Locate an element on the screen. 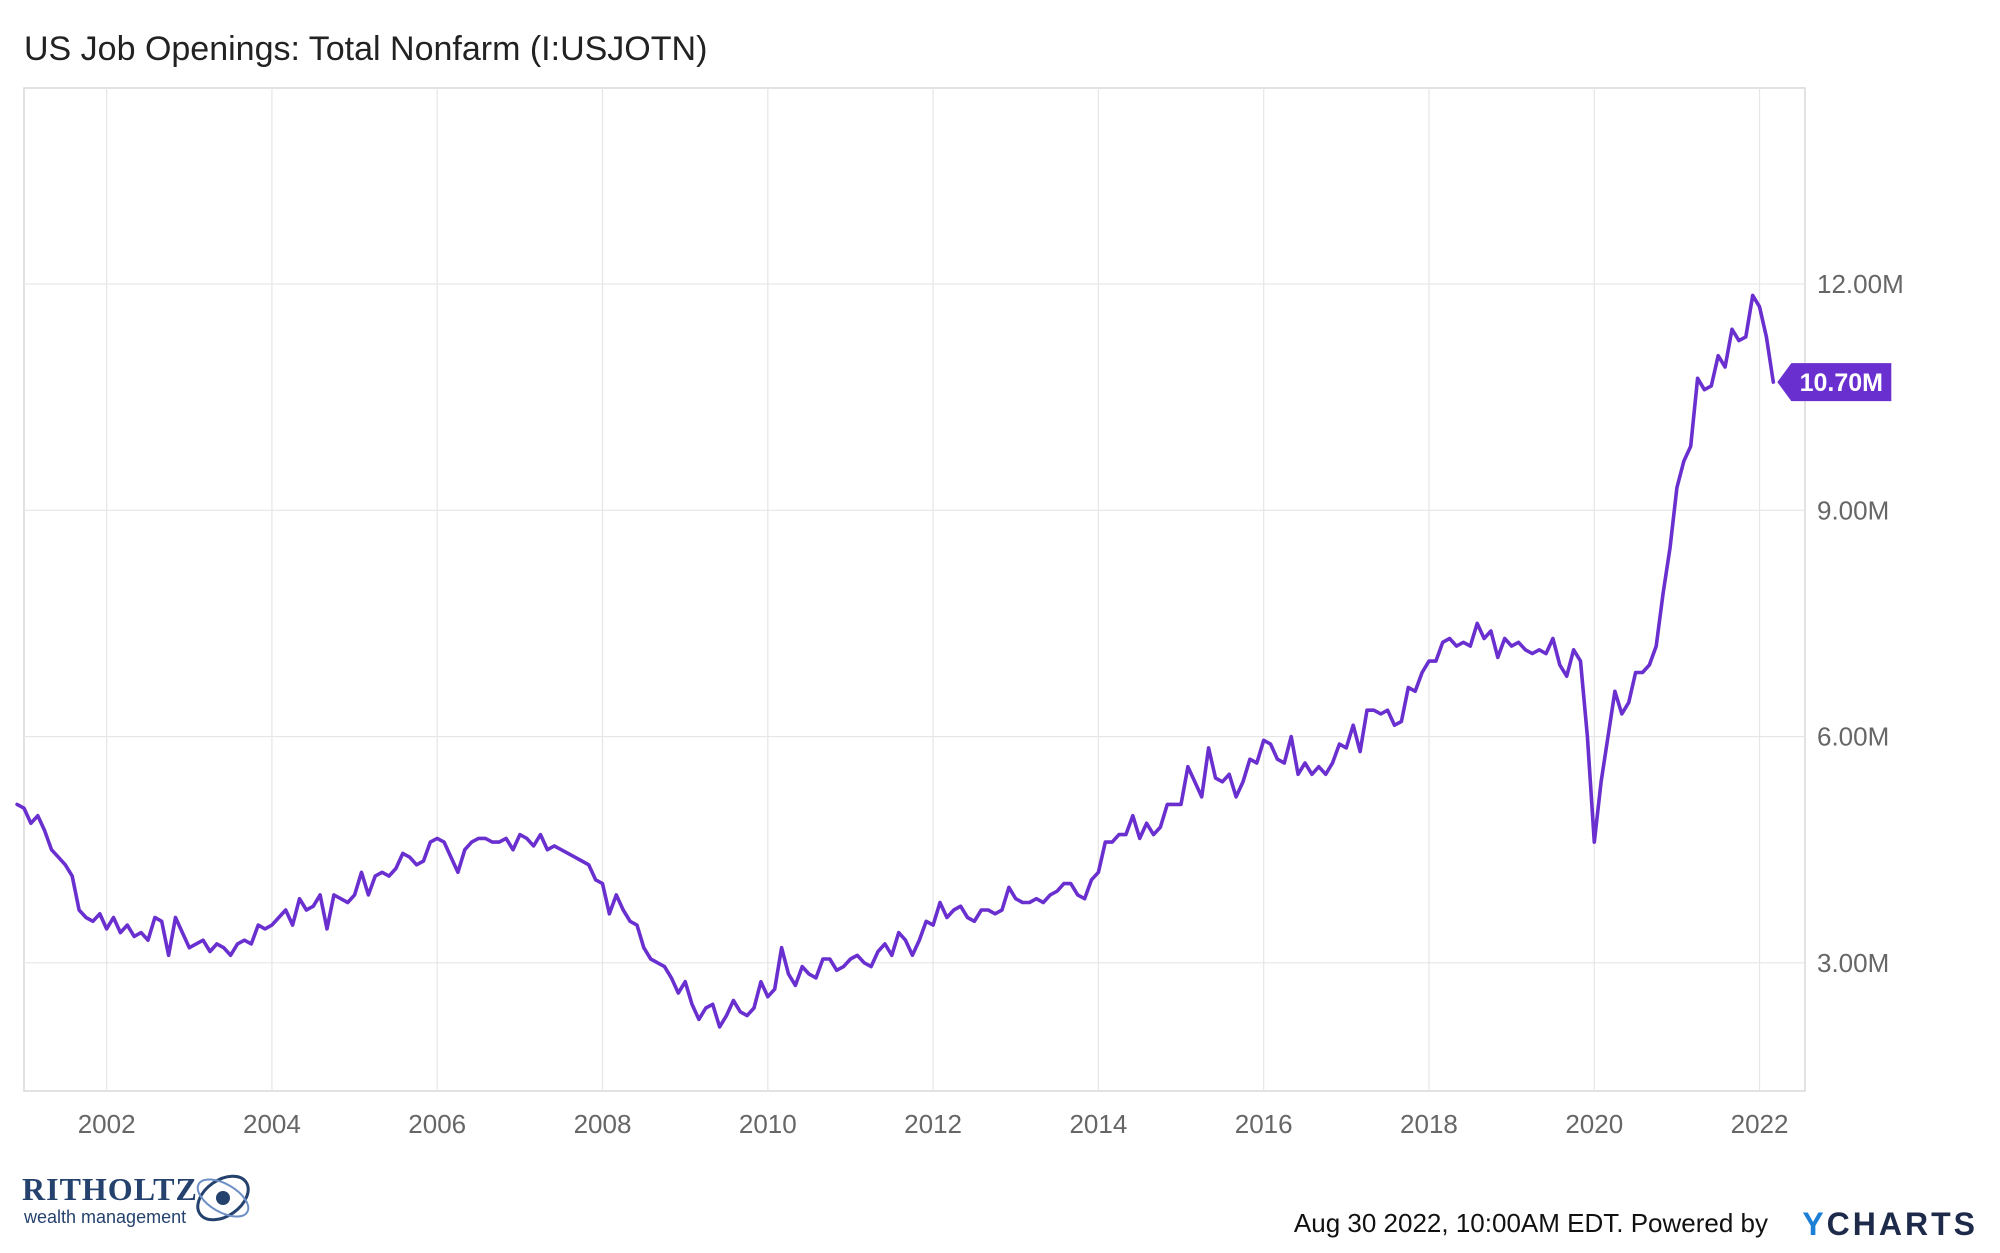  y-tick-label: 9.00M is located at coordinates (1853, 510).